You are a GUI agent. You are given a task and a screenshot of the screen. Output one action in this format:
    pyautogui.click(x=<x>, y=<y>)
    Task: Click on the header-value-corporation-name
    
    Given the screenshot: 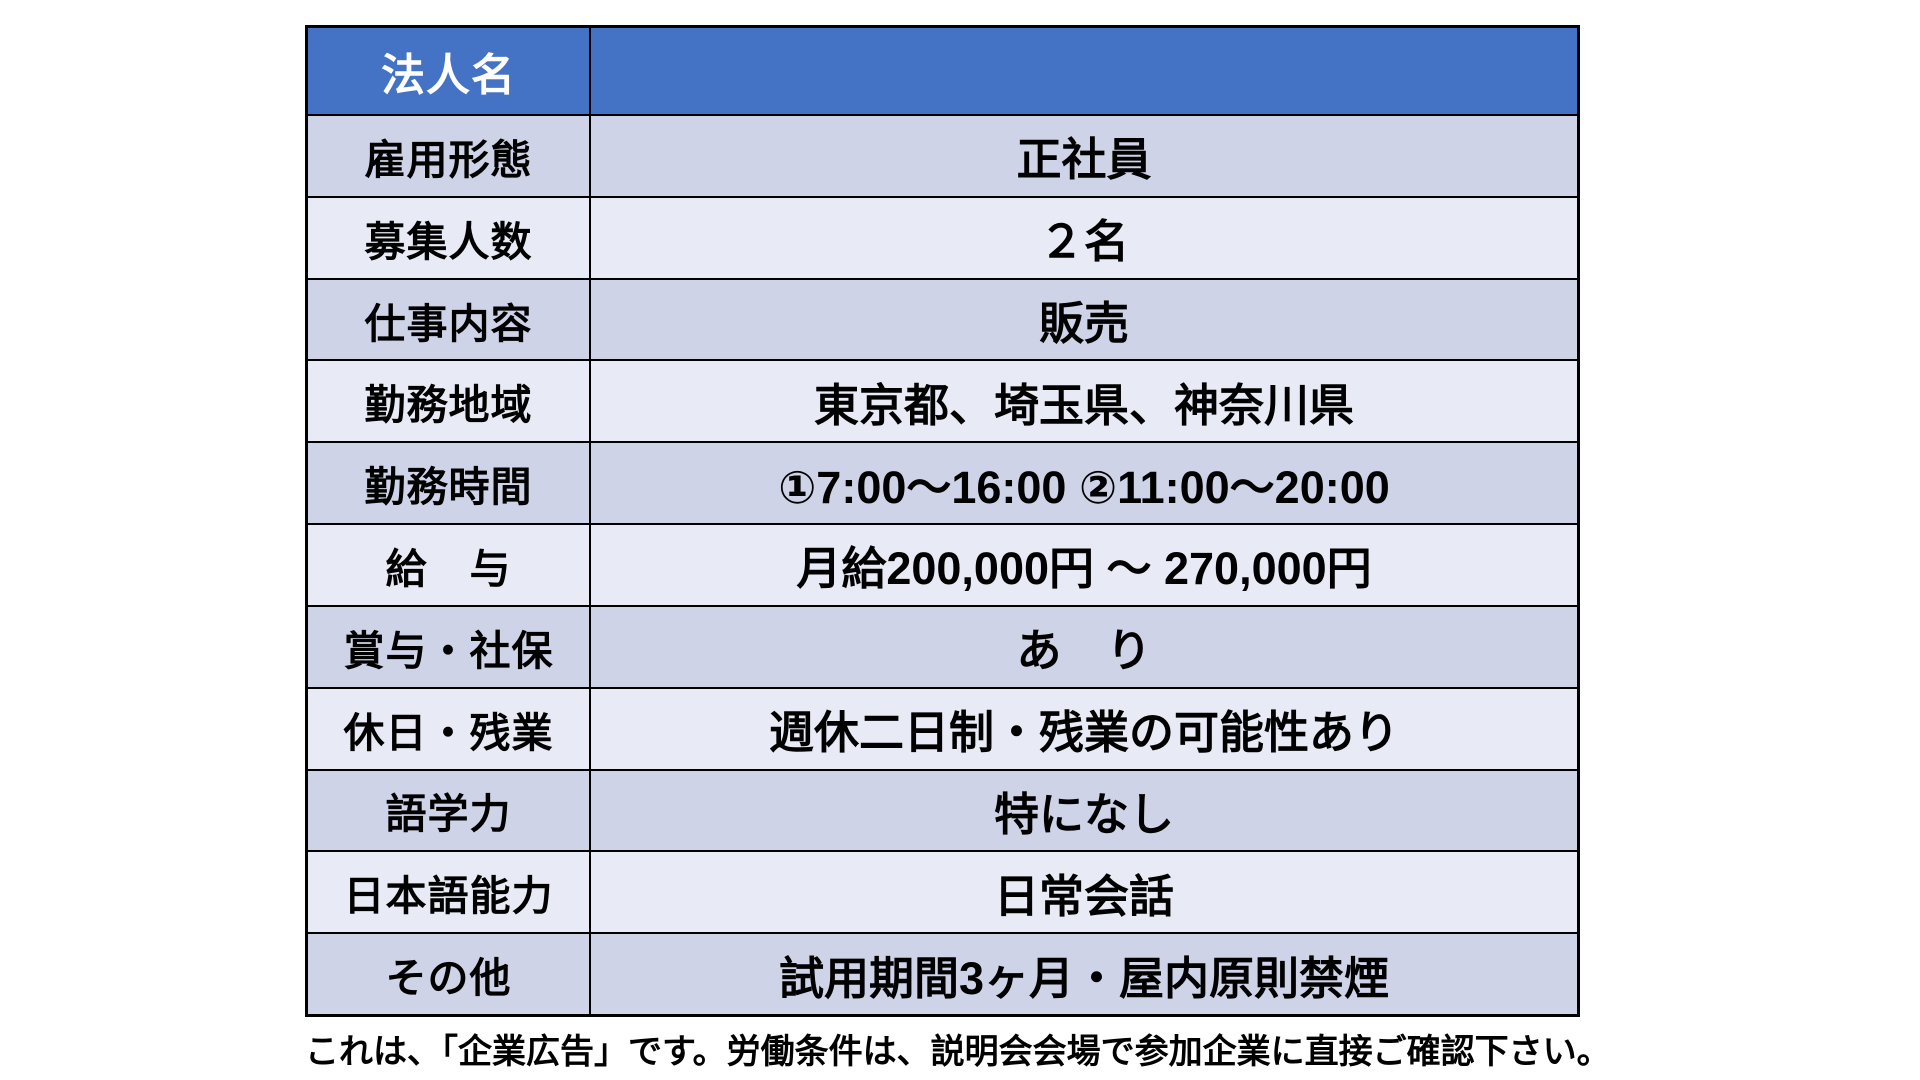 What is the action you would take?
    pyautogui.click(x=1084, y=71)
    